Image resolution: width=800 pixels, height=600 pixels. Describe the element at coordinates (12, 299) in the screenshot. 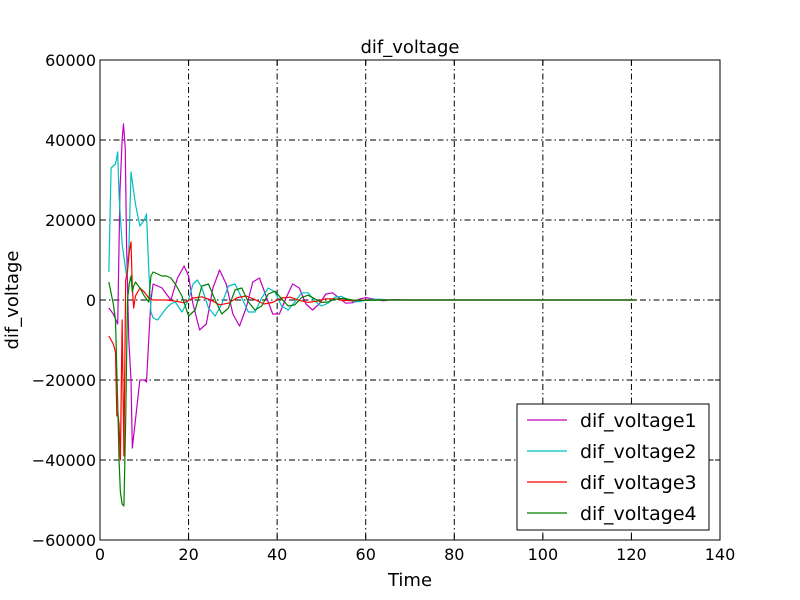

I see `y-axis-label: dif_voltage` at that location.